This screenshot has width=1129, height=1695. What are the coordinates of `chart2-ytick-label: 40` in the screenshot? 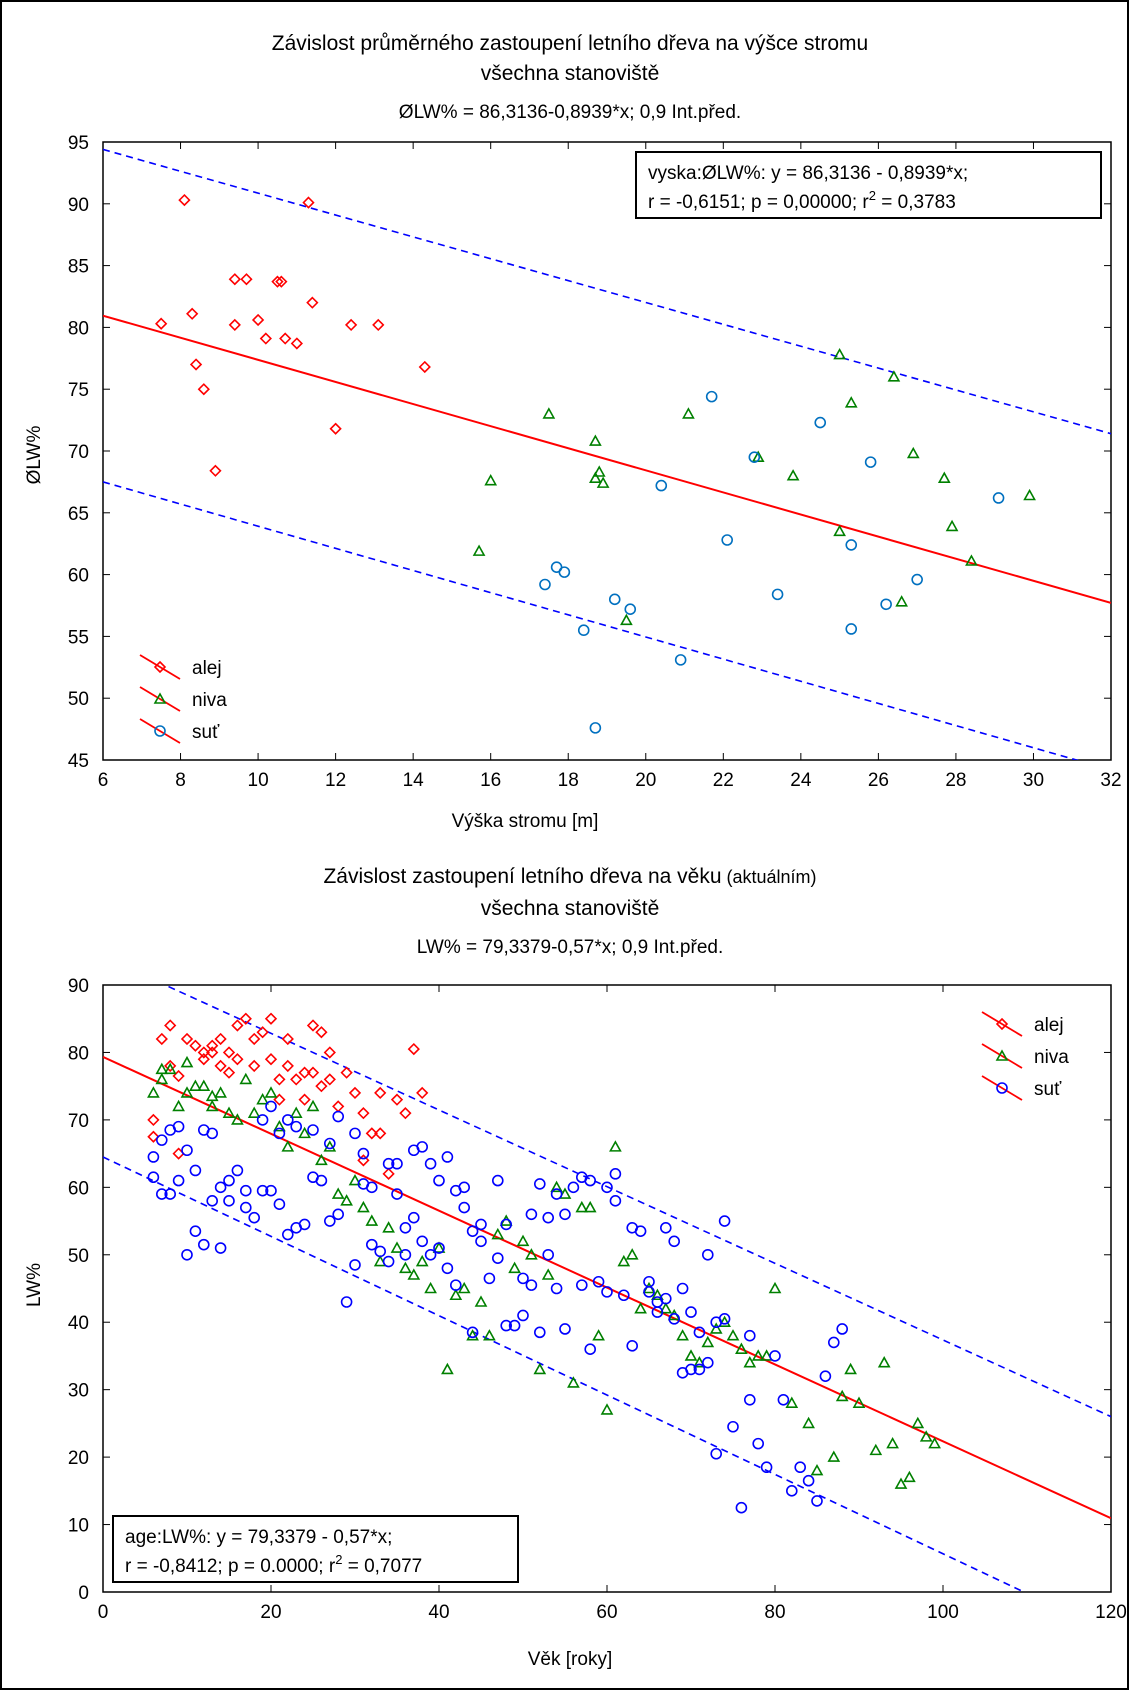 It's located at (78, 1323).